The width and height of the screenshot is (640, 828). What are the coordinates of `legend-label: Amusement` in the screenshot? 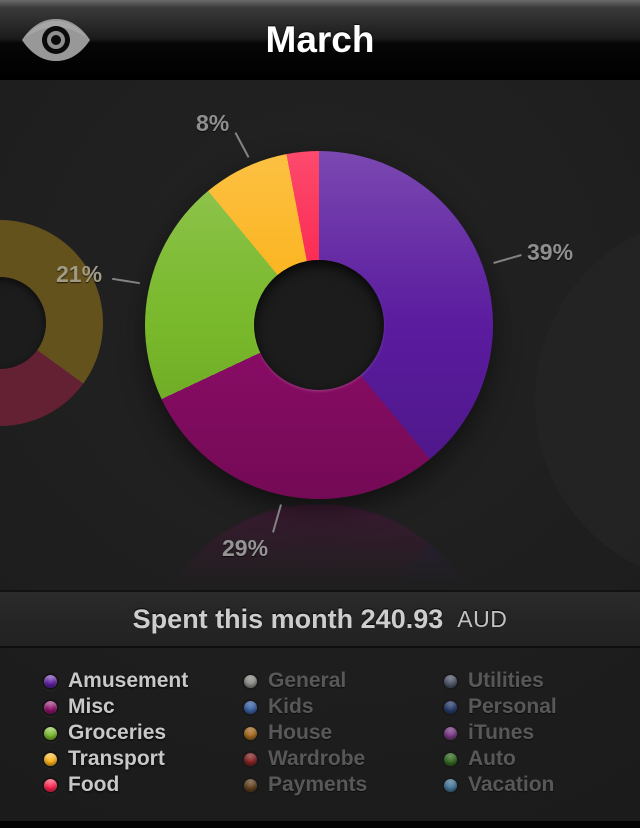 It's located at (128, 680).